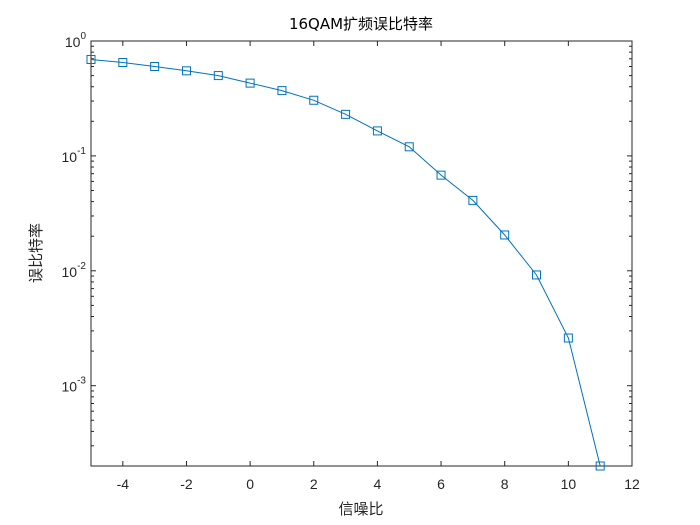 This screenshot has width=700, height=525. Describe the element at coordinates (74, 155) in the screenshot. I see `y-tick-label: 10⁻¹` at that location.